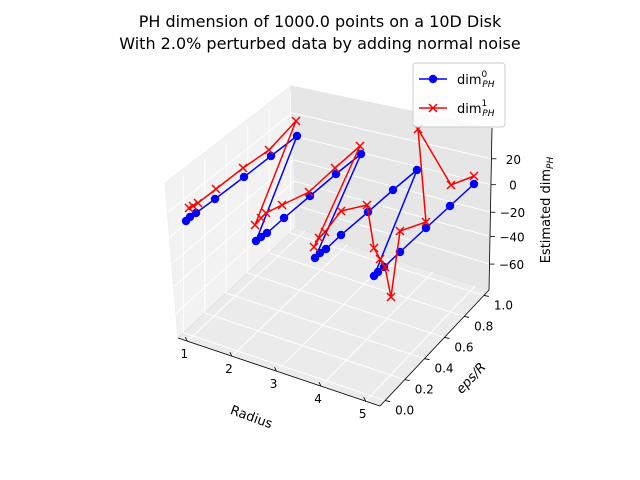  Describe the element at coordinates (511, 238) in the screenshot. I see `z-tick-label: −40` at that location.